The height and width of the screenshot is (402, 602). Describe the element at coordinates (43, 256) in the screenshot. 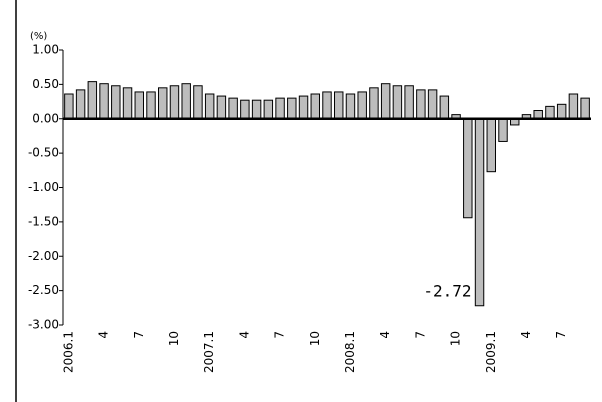

I see `y-tick-label: -2.00` at that location.